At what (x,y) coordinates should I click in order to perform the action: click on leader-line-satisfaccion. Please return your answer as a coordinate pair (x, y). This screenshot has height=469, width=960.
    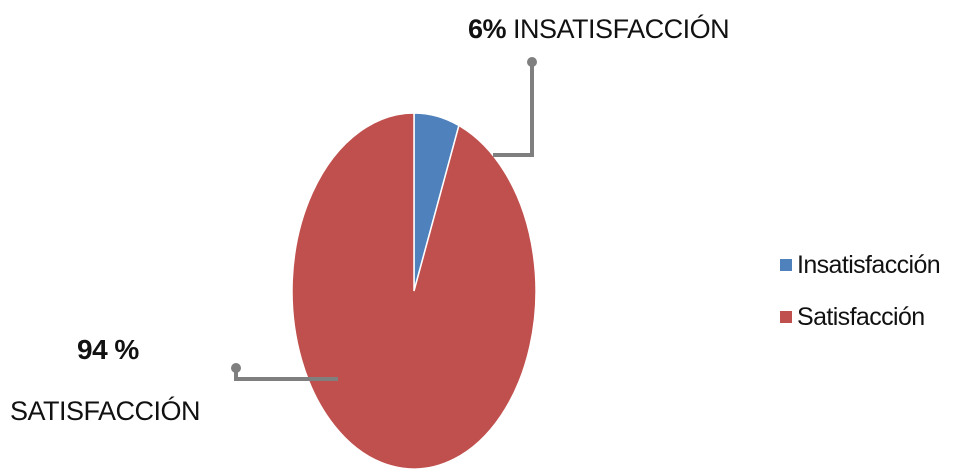
    Looking at the image, I should click on (284, 372).